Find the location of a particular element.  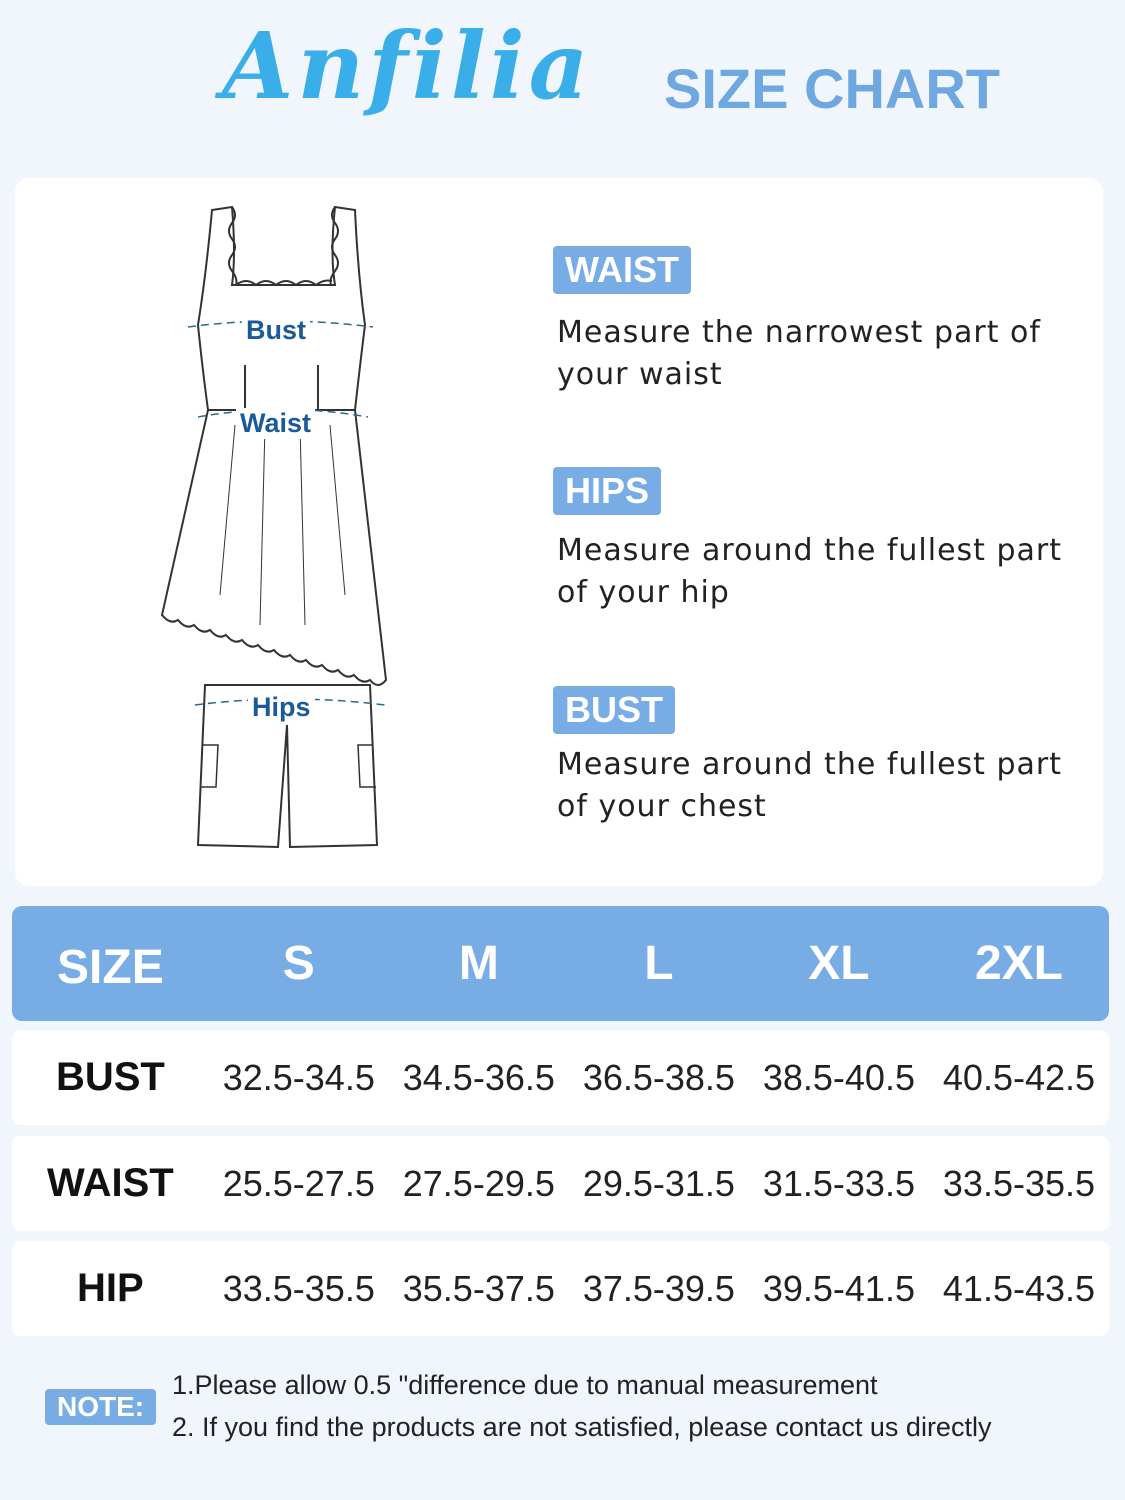

hips-badge: HIPS is located at coordinates (607, 491).